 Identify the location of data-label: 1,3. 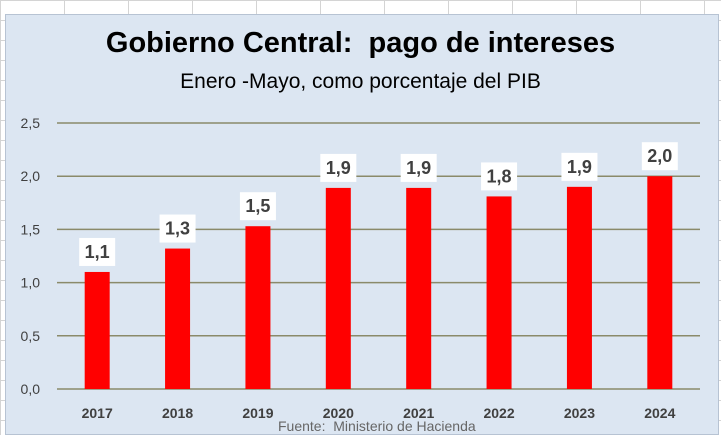
(177, 229).